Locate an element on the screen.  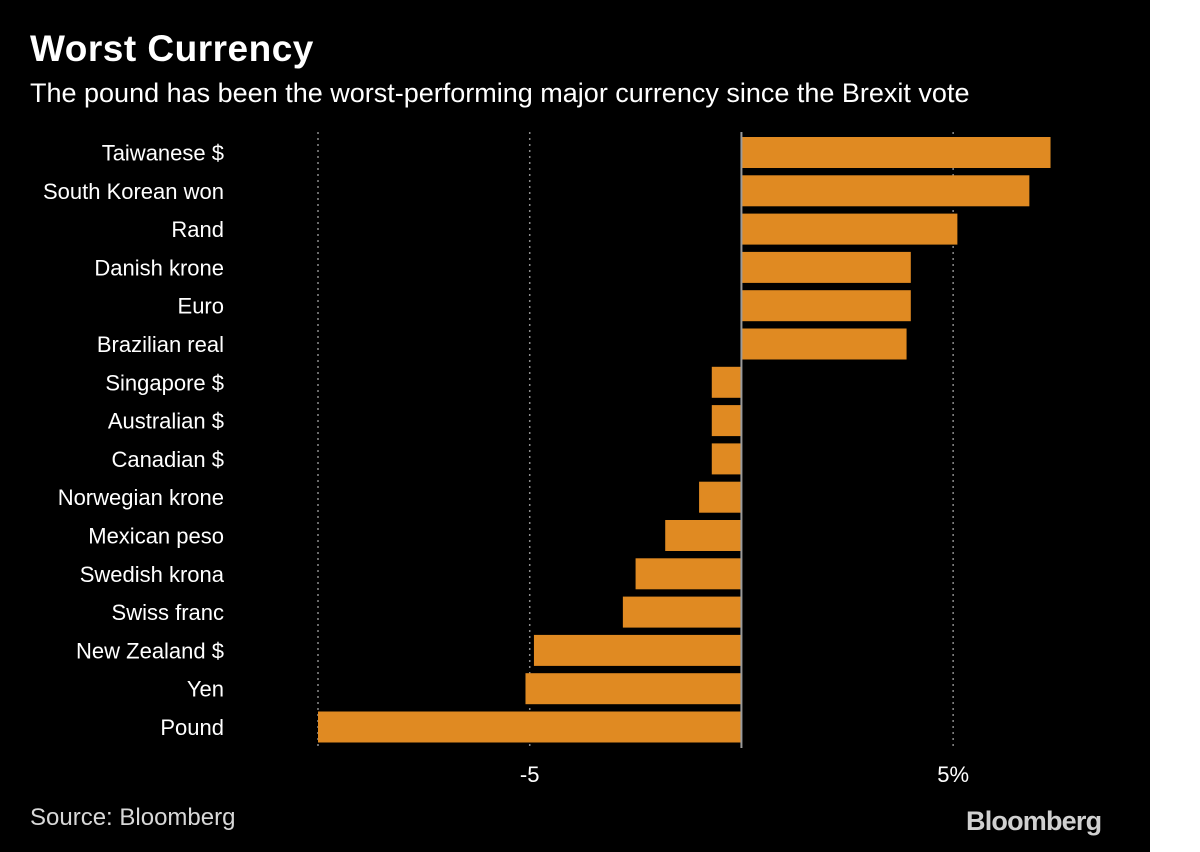
category-label: Taiwanese $ is located at coordinates (163, 153).